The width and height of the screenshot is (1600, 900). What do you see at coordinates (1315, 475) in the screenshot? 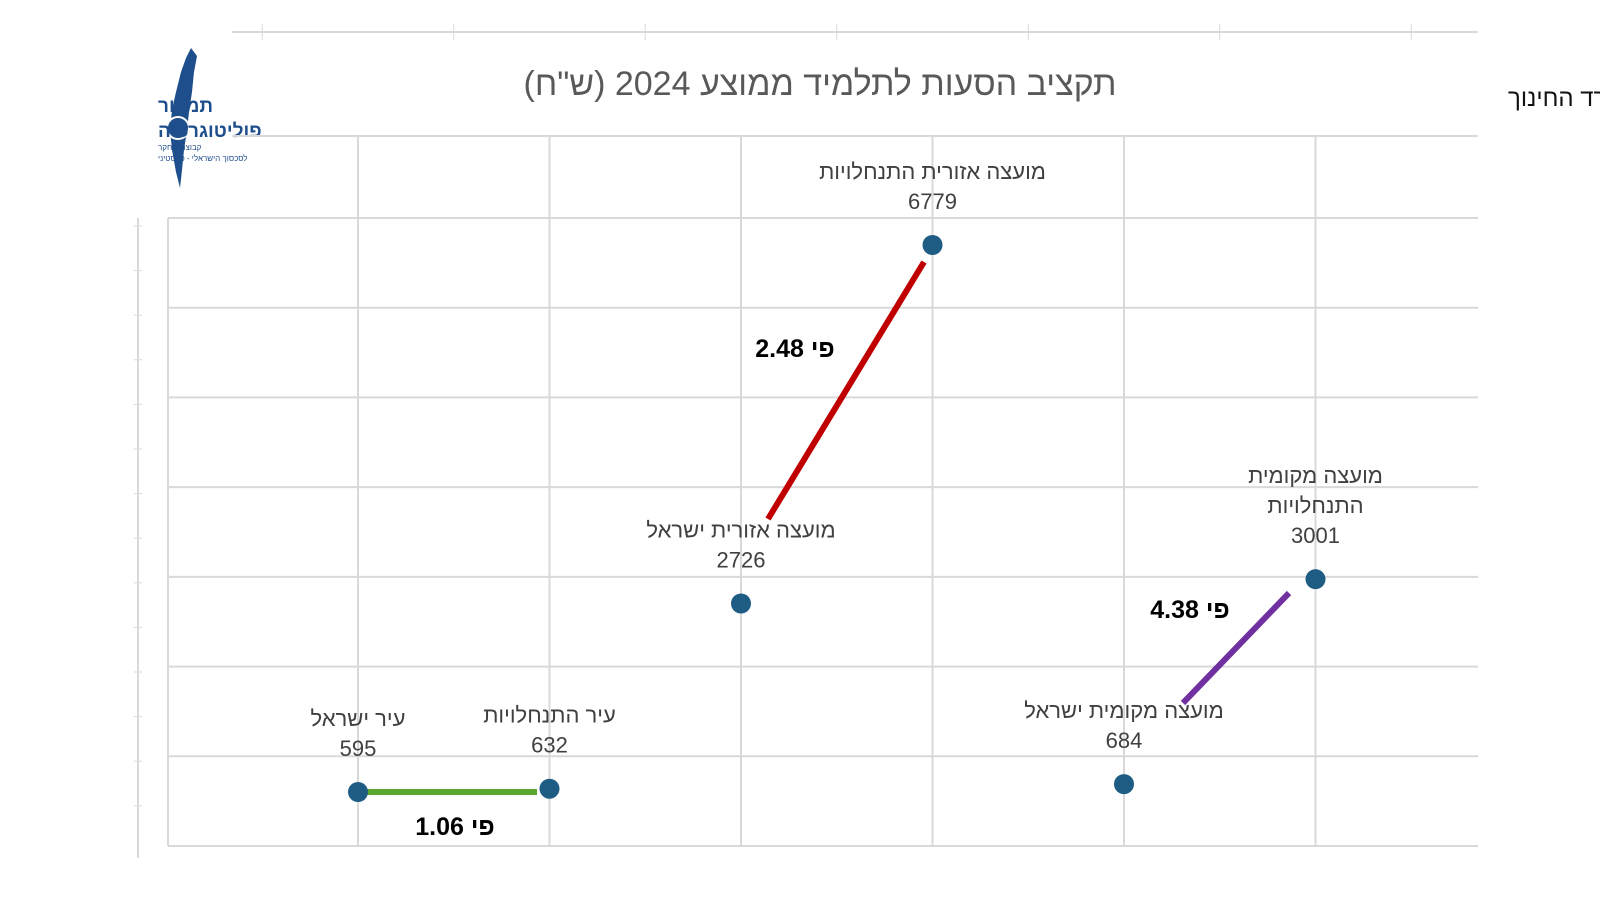
I see `category-label: מועצה מקומית` at bounding box center [1315, 475].